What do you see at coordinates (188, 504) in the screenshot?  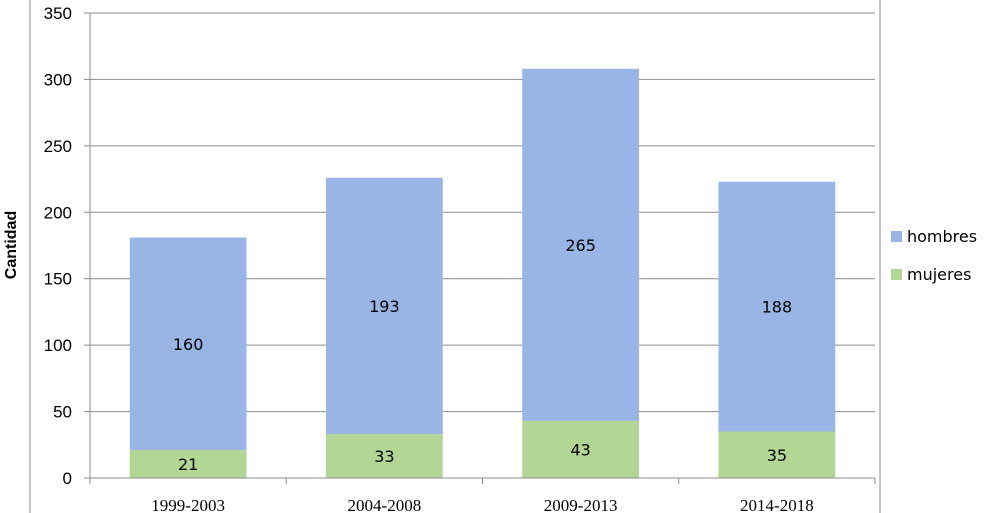 I see `x-category-label: 1999-2003` at bounding box center [188, 504].